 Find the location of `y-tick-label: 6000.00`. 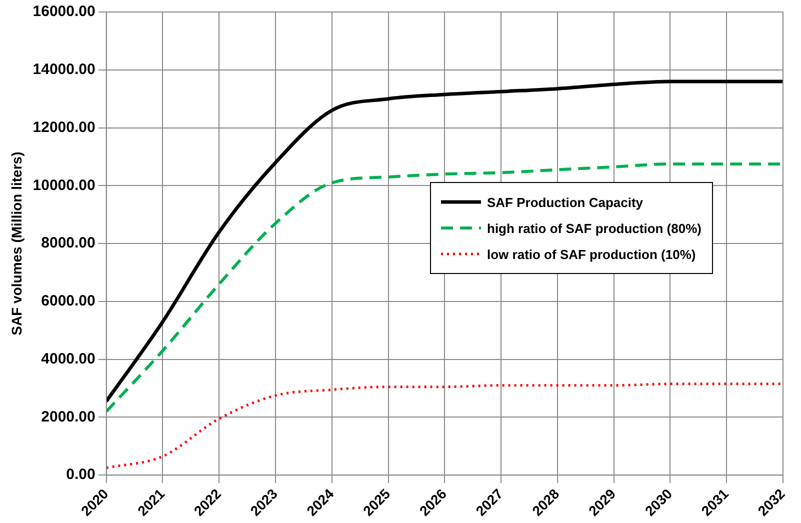

y-tick-label: 6000.00 is located at coordinates (68, 301).